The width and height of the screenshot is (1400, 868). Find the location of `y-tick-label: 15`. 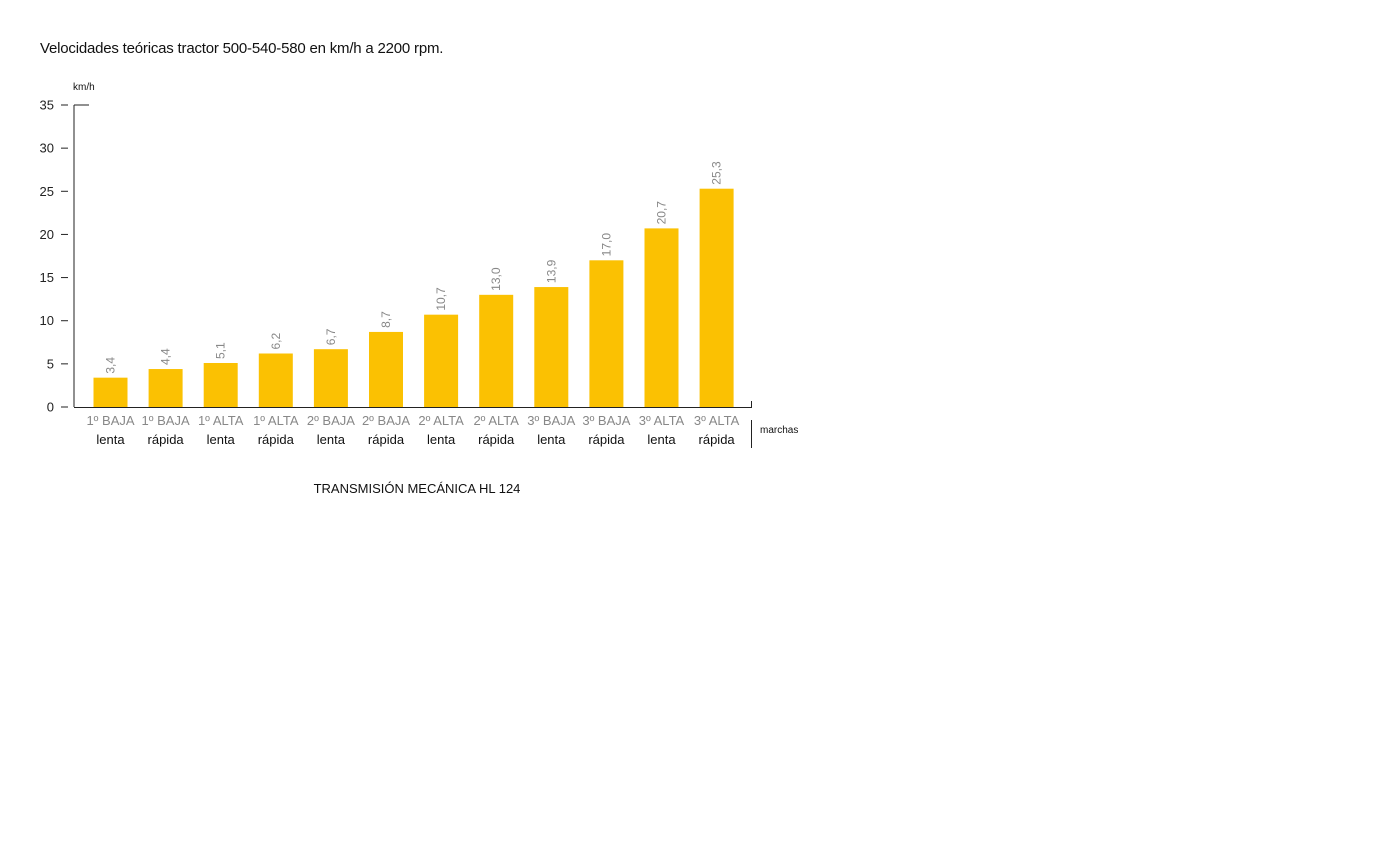

y-tick-label: 15 is located at coordinates (47, 277).